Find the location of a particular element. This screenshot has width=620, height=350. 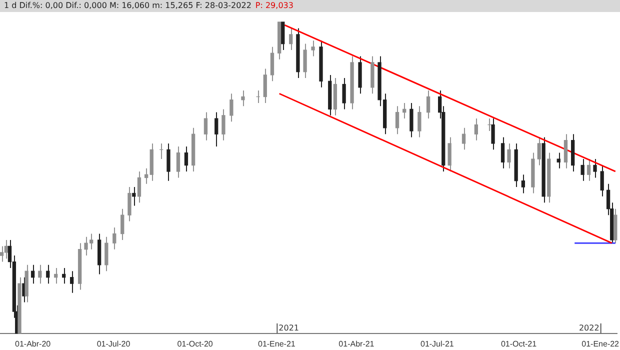

annotation: 2022 is located at coordinates (589, 327).